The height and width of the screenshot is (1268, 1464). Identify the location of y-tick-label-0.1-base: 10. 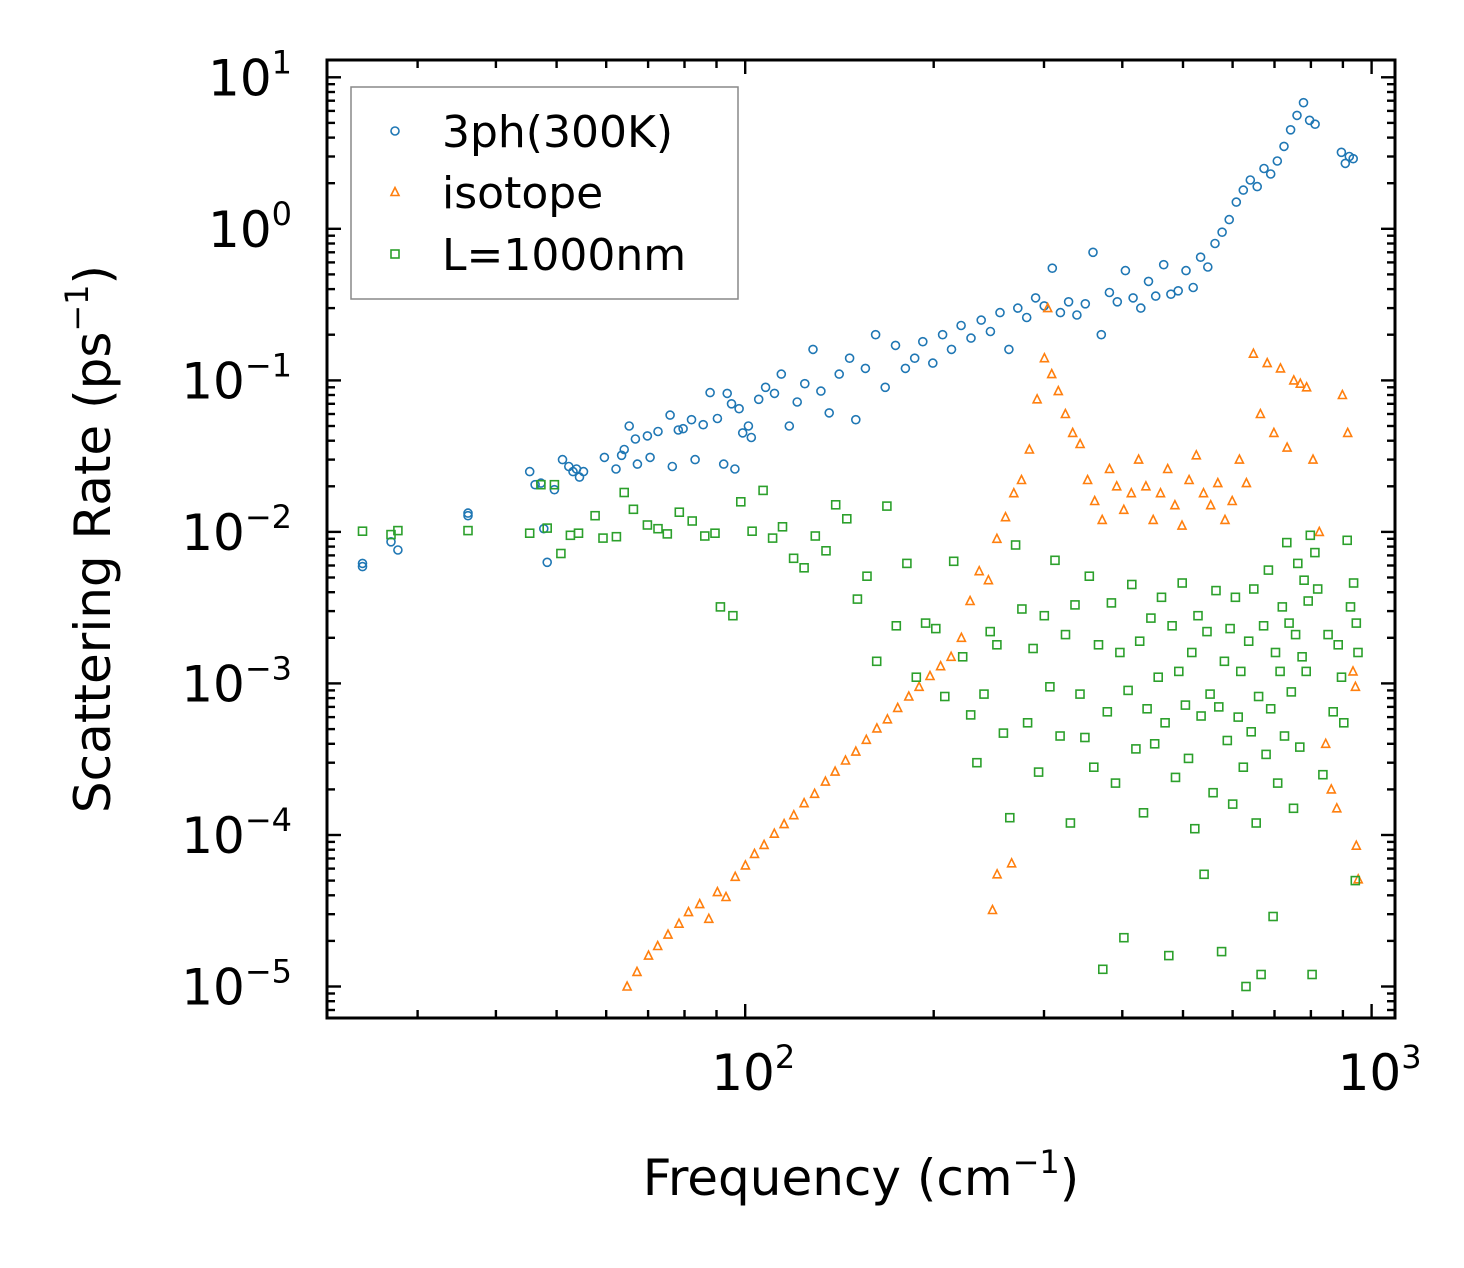
(213, 381).